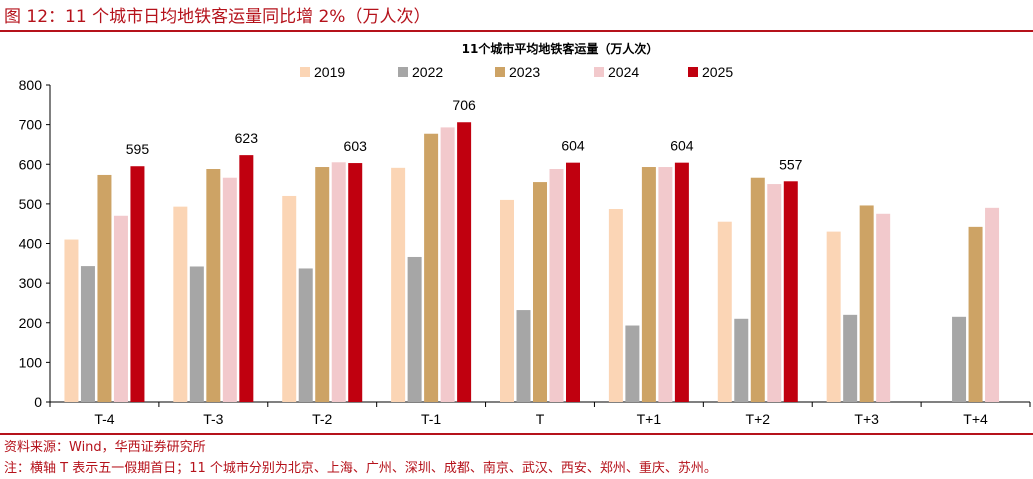  I want to click on data-label-2025: 557, so click(791, 164).